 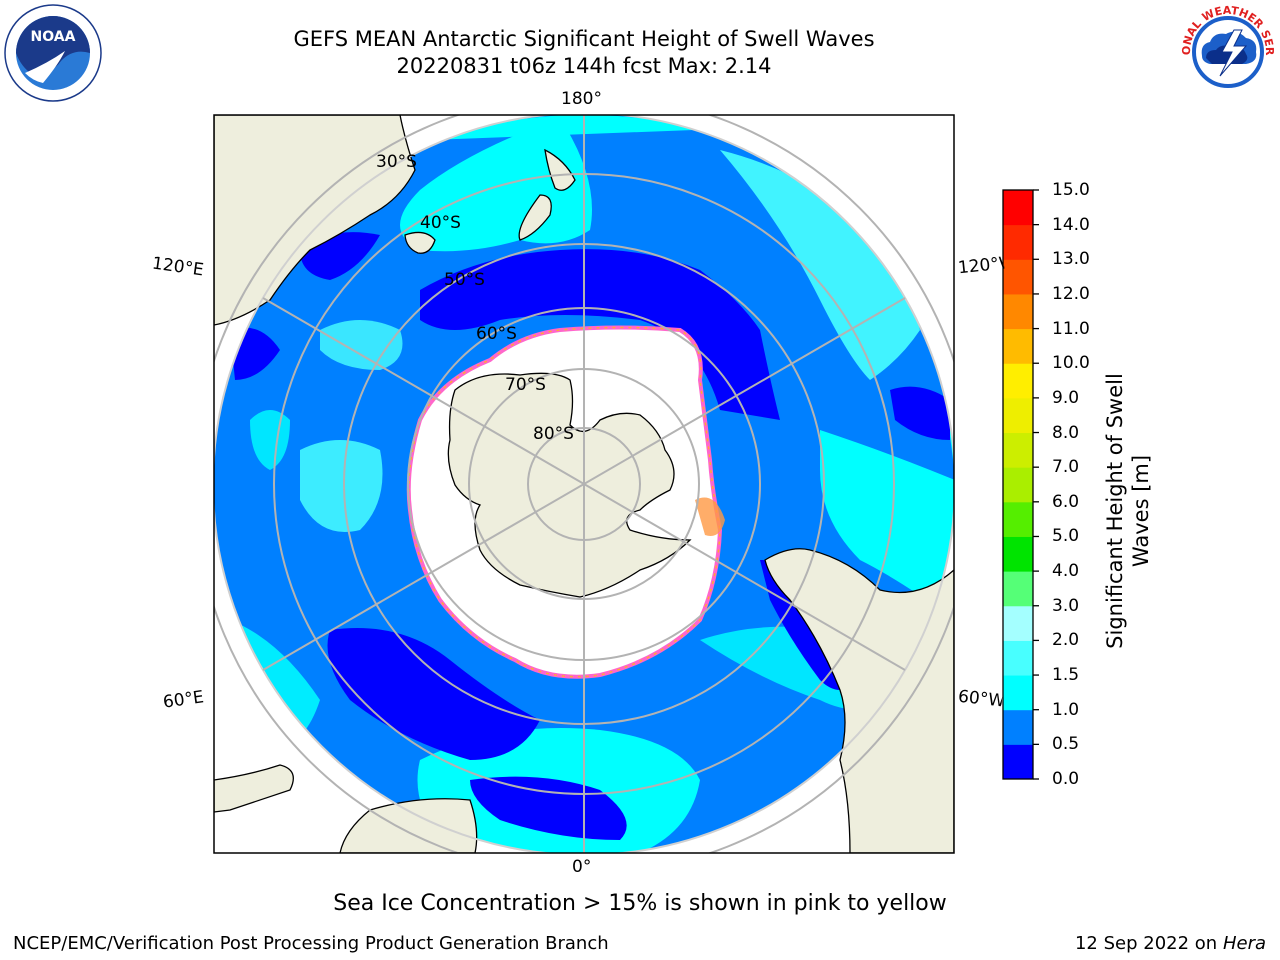 I want to click on colorbar, so click(x=1020, y=484).